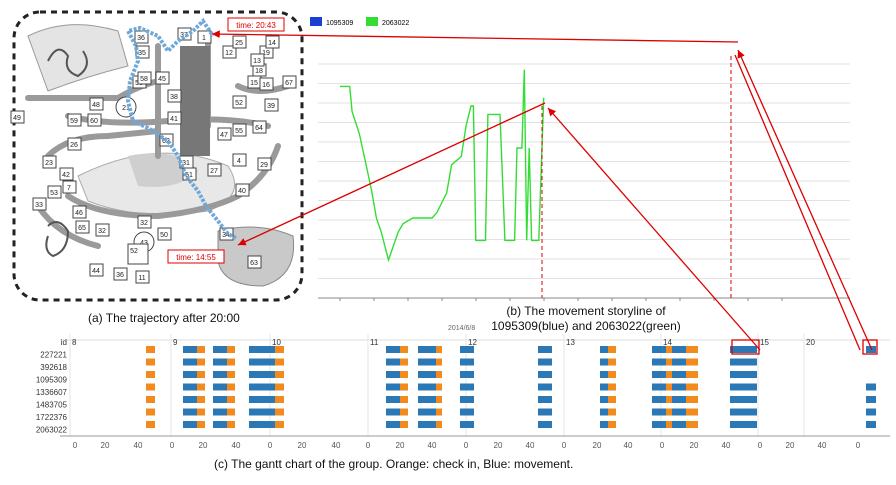 The image size is (896, 485). Describe the element at coordinates (259, 71) in the screenshot. I see `map-block-label: 18` at that location.